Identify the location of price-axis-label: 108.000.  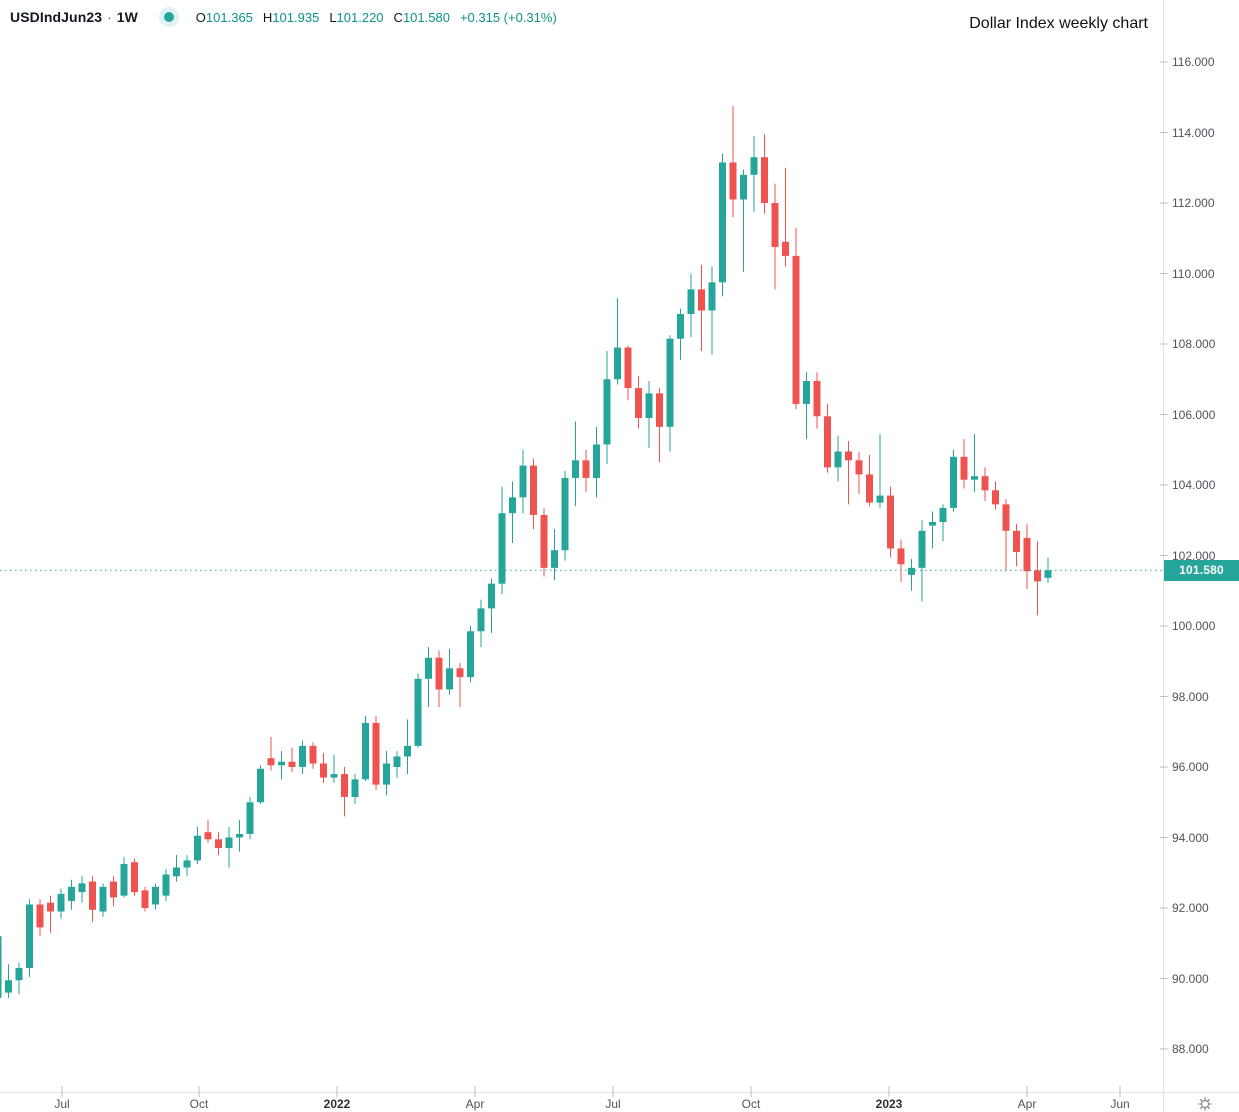
(1194, 344).